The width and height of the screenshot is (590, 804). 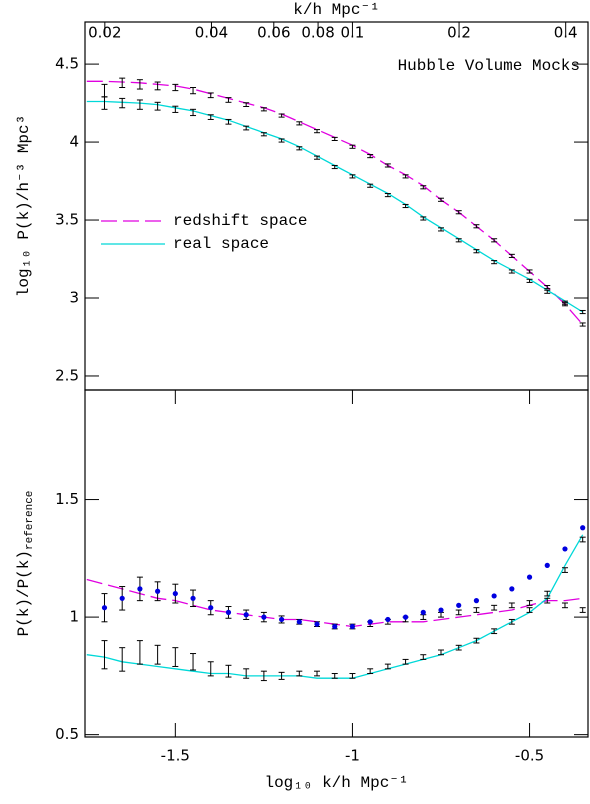 What do you see at coordinates (273, 33) in the screenshot?
I see `top-x-tick-label: 0.06` at bounding box center [273, 33].